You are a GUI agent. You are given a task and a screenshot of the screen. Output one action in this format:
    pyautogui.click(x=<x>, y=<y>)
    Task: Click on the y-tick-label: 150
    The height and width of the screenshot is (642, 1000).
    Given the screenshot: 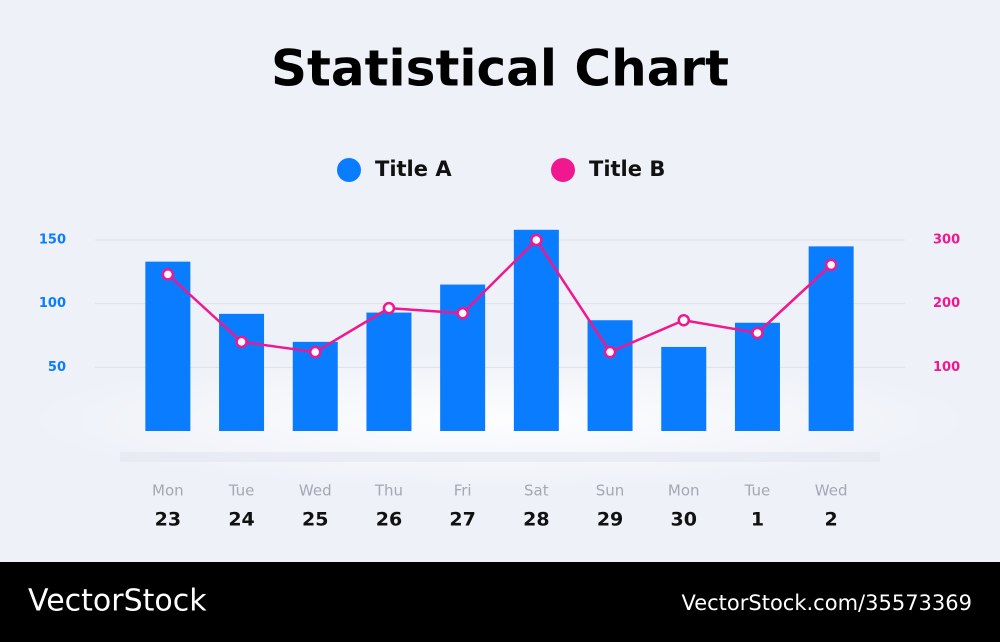 What is the action you would take?
    pyautogui.click(x=52, y=240)
    